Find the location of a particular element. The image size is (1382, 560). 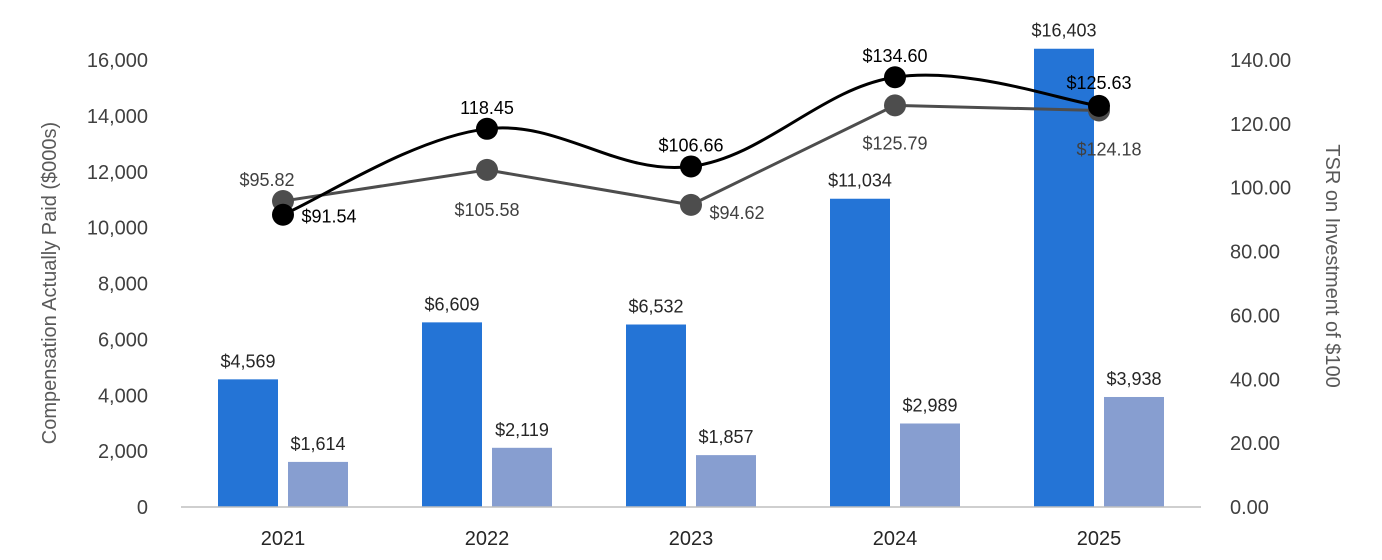

bar-value-label: $6,609 is located at coordinates (451, 304).